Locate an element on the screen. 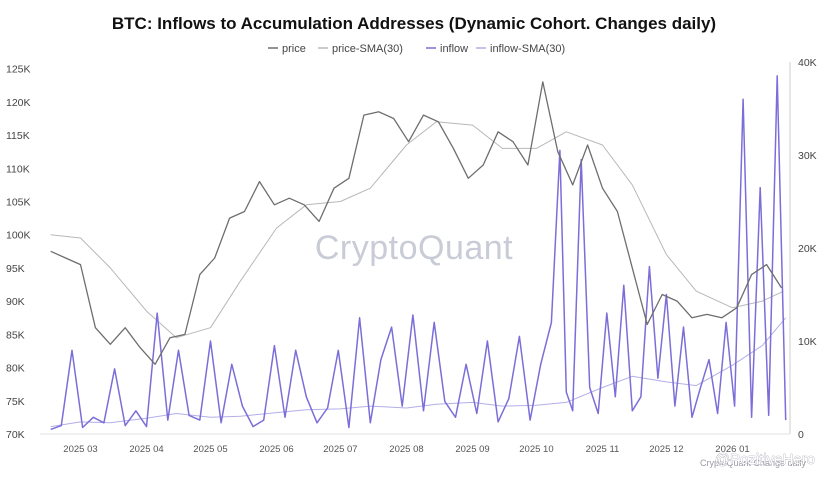 Image resolution: width=829 pixels, height=481 pixels. legend-label: price-SMA(30) is located at coordinates (367, 49).